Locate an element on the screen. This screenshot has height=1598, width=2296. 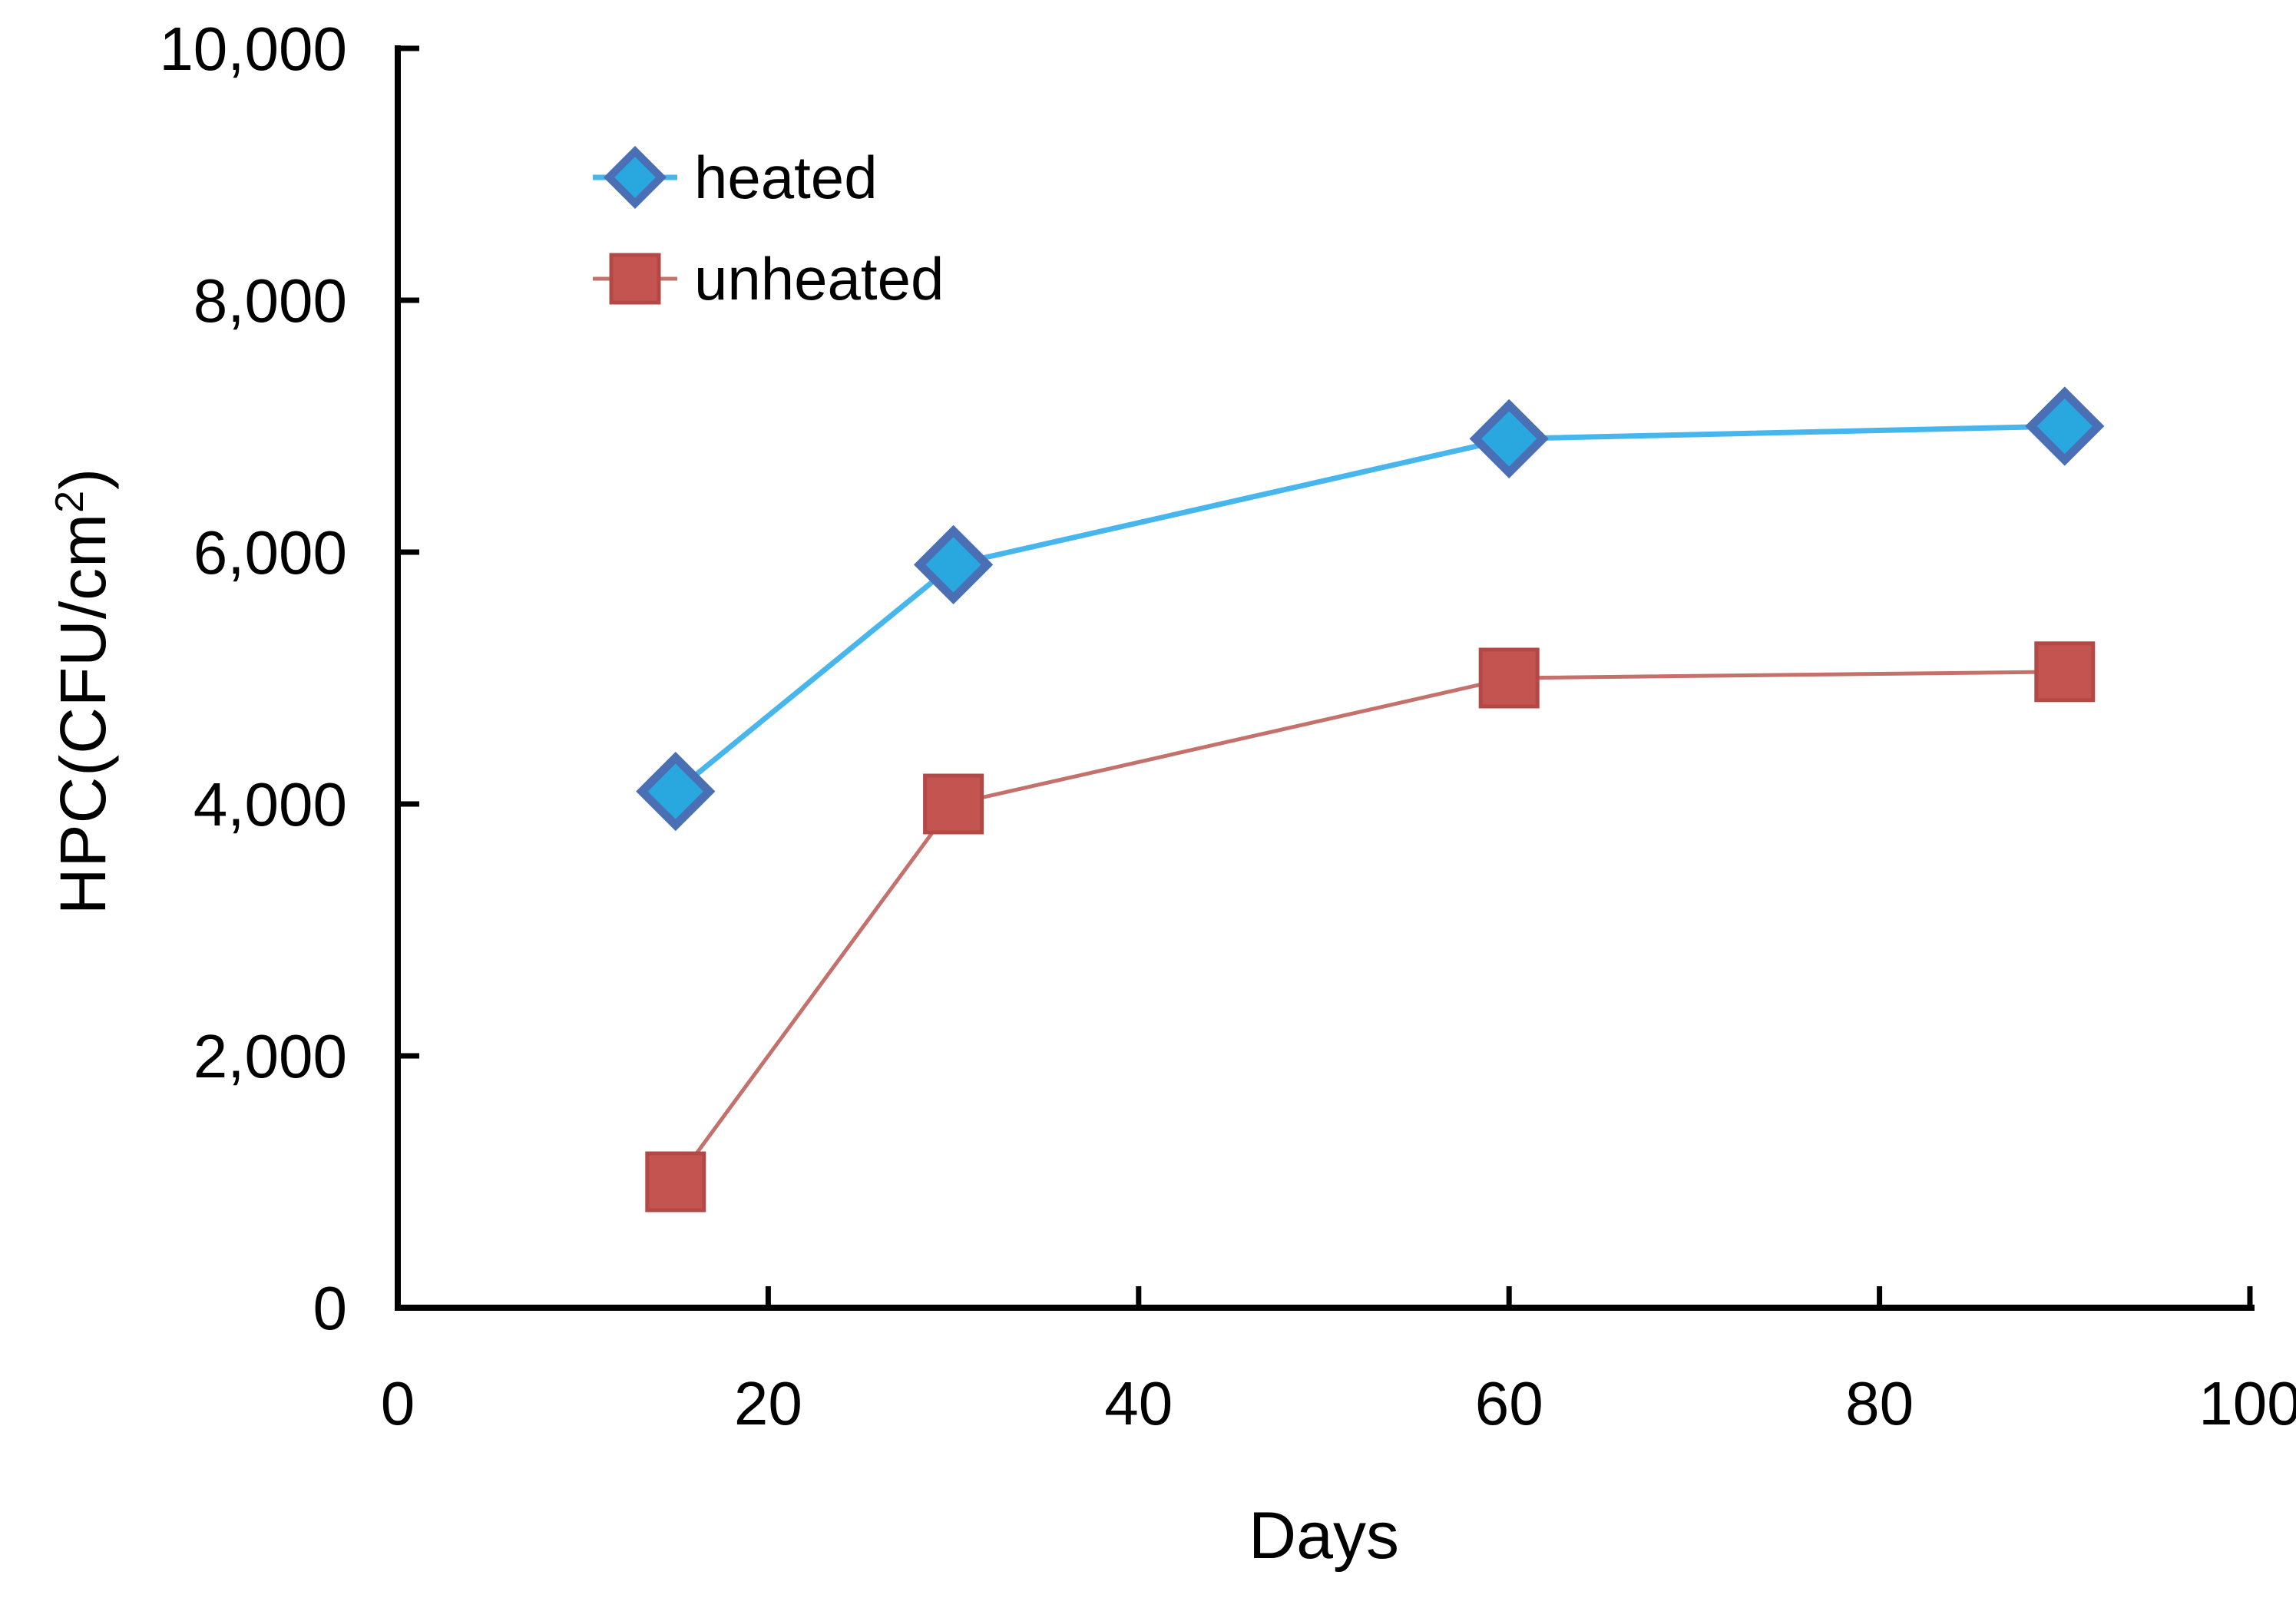
legend-marker-heated is located at coordinates (635, 177).